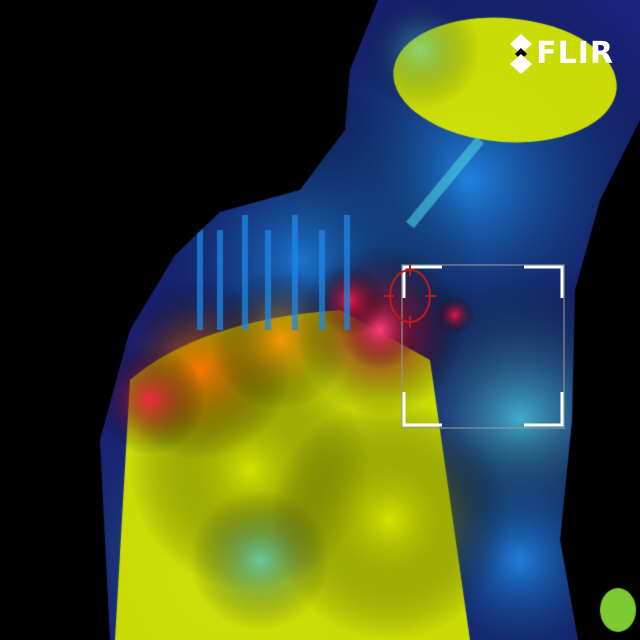  Describe the element at coordinates (575, 53) in the screenshot. I see `logo-text: FLIR` at that location.